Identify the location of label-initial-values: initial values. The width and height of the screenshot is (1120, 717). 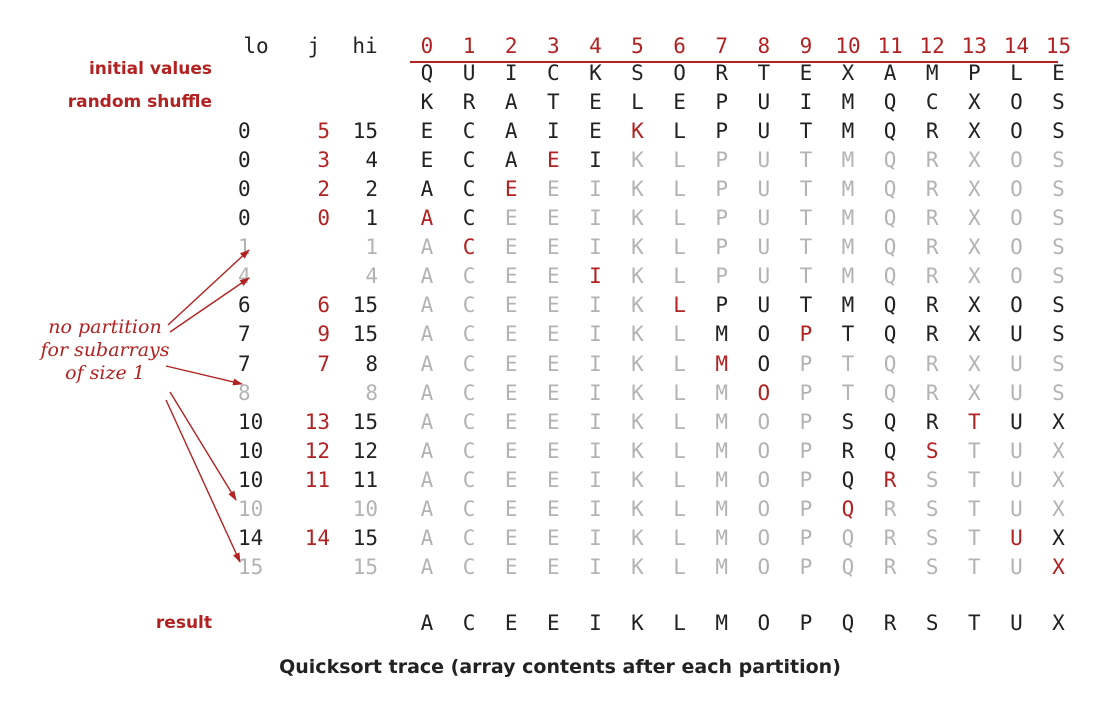
(150, 69).